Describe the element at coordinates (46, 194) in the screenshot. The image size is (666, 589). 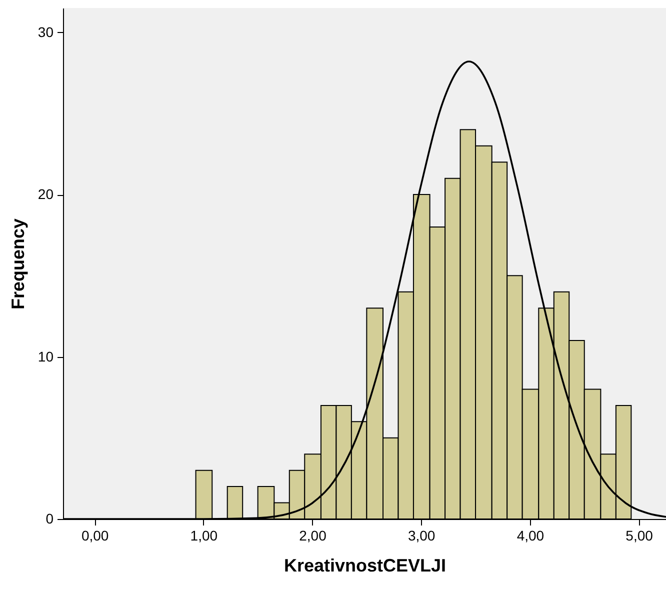
I see `y-tick-label: 20` at that location.